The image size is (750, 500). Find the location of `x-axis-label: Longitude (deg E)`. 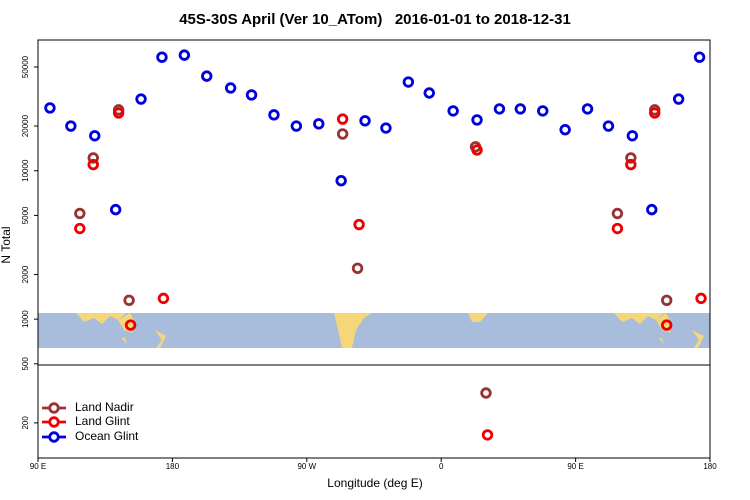

x-axis-label: Longitude (deg E) is located at coordinates (374, 483).